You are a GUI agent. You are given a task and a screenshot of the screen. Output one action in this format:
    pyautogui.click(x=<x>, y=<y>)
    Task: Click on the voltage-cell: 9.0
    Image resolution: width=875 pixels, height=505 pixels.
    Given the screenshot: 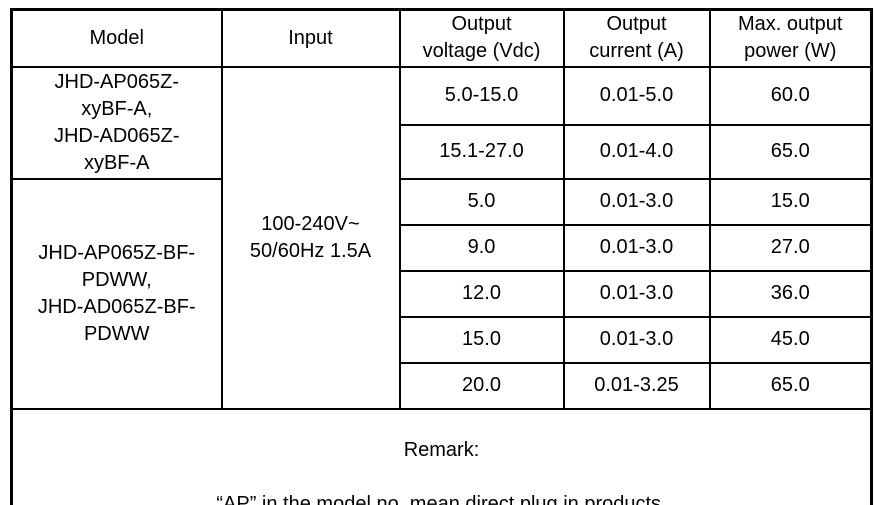 What is the action you would take?
    pyautogui.click(x=481, y=247)
    